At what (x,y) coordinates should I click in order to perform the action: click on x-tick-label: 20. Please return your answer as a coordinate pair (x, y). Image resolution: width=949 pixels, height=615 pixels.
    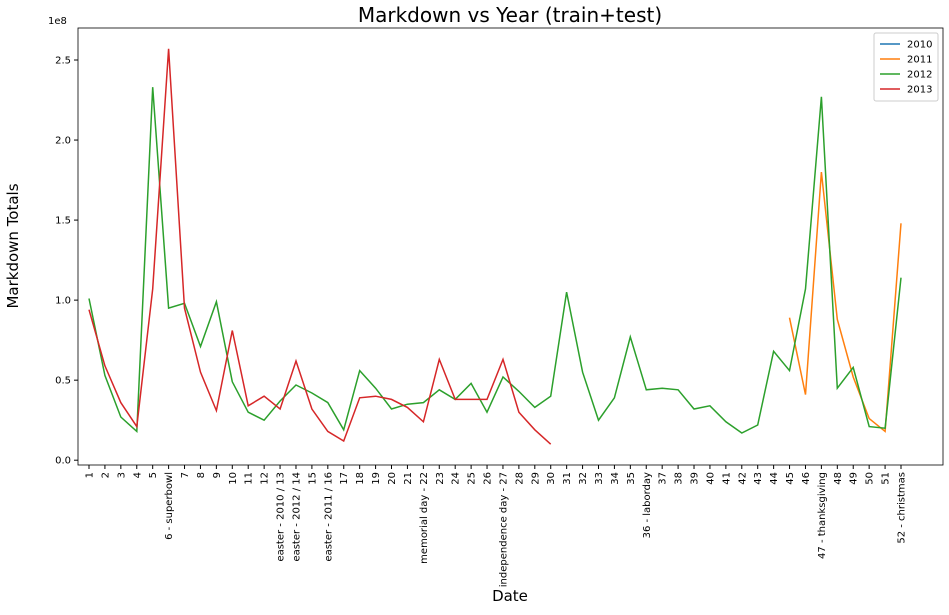
    Looking at the image, I should click on (392, 478).